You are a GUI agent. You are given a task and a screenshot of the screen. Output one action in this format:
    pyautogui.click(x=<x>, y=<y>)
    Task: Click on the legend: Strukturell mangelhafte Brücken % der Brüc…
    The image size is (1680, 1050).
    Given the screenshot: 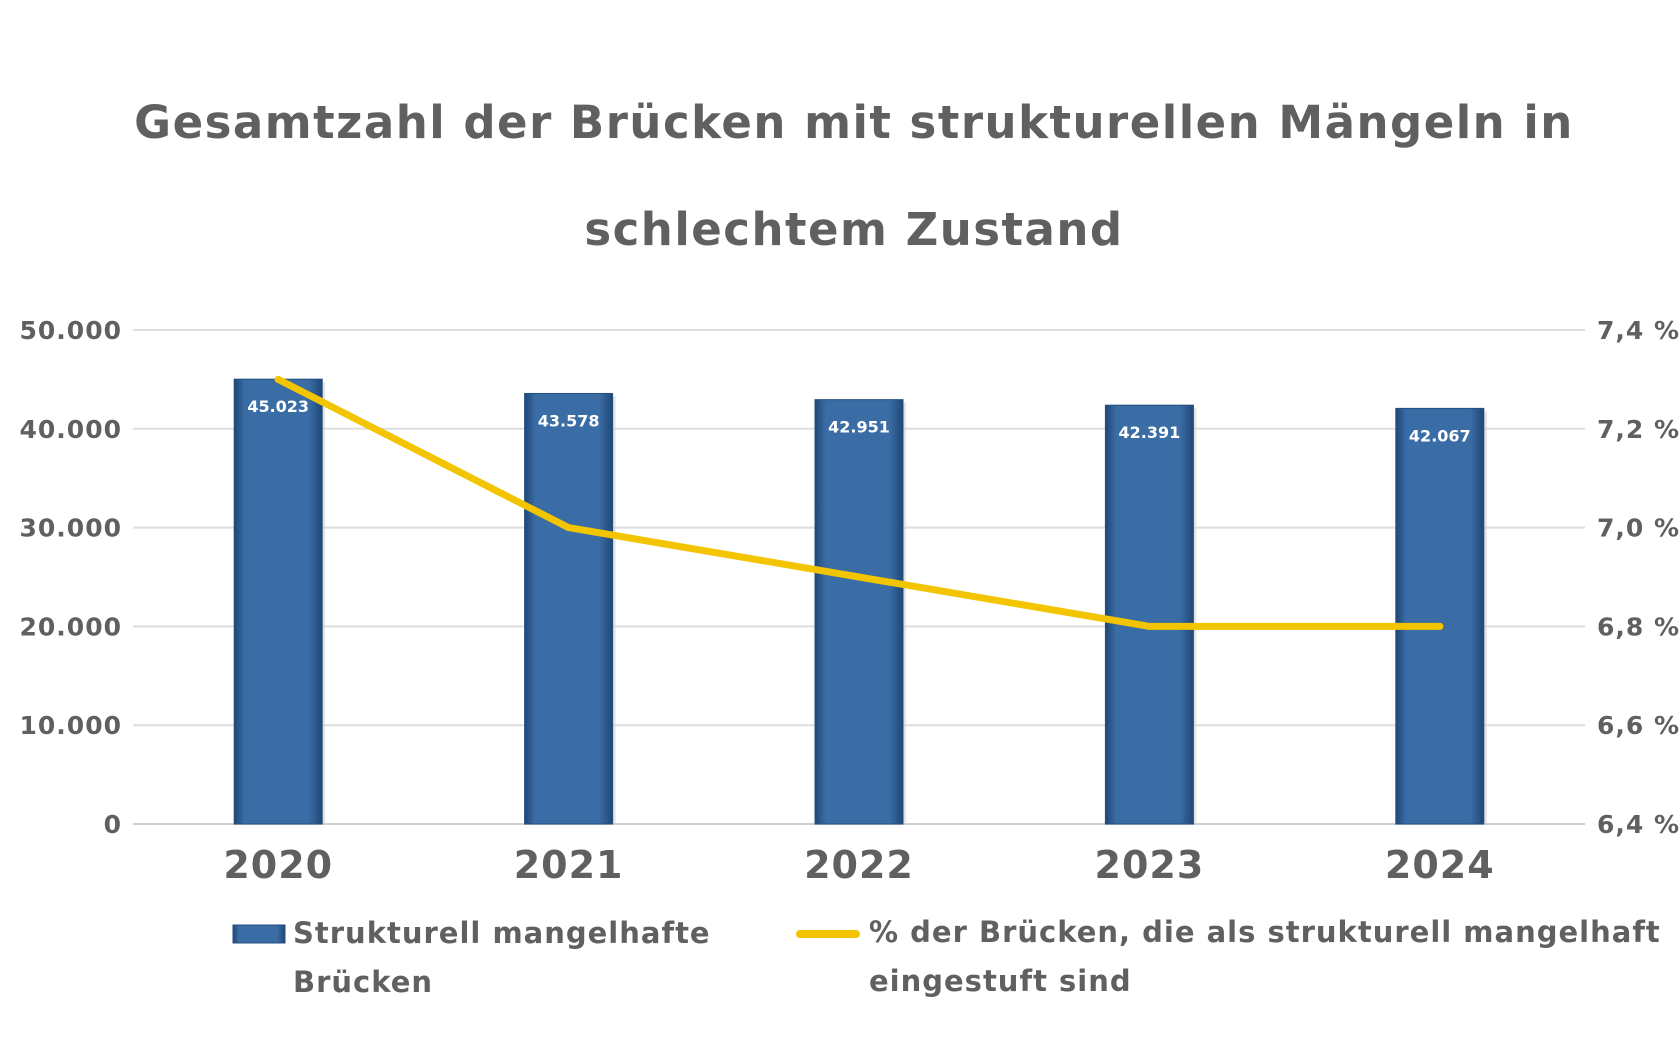 What is the action you would take?
    pyautogui.click(x=946, y=957)
    